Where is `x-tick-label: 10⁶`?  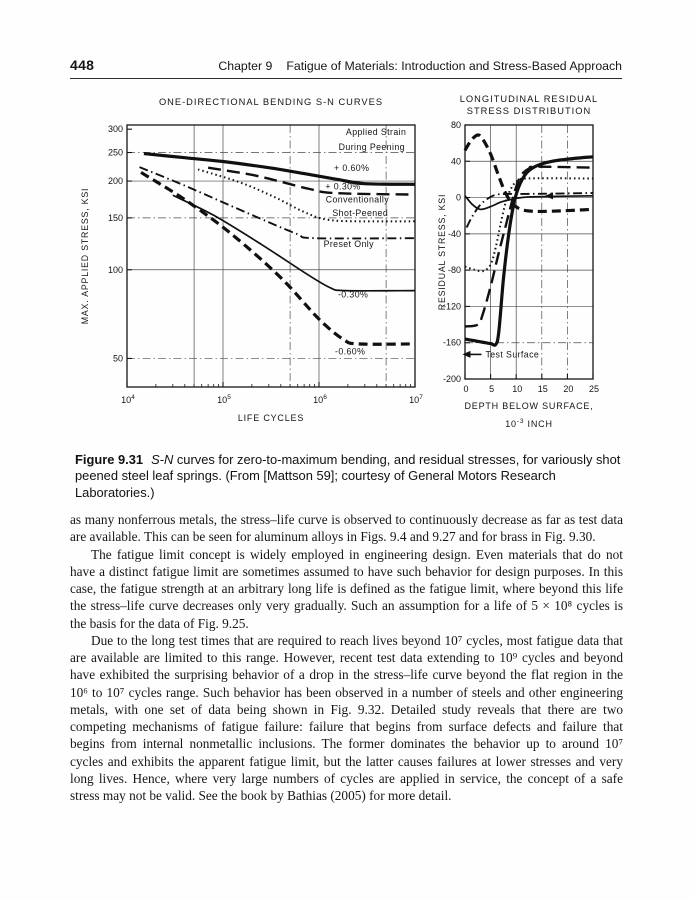
x-tick-label: 10⁶ is located at coordinates (320, 399).